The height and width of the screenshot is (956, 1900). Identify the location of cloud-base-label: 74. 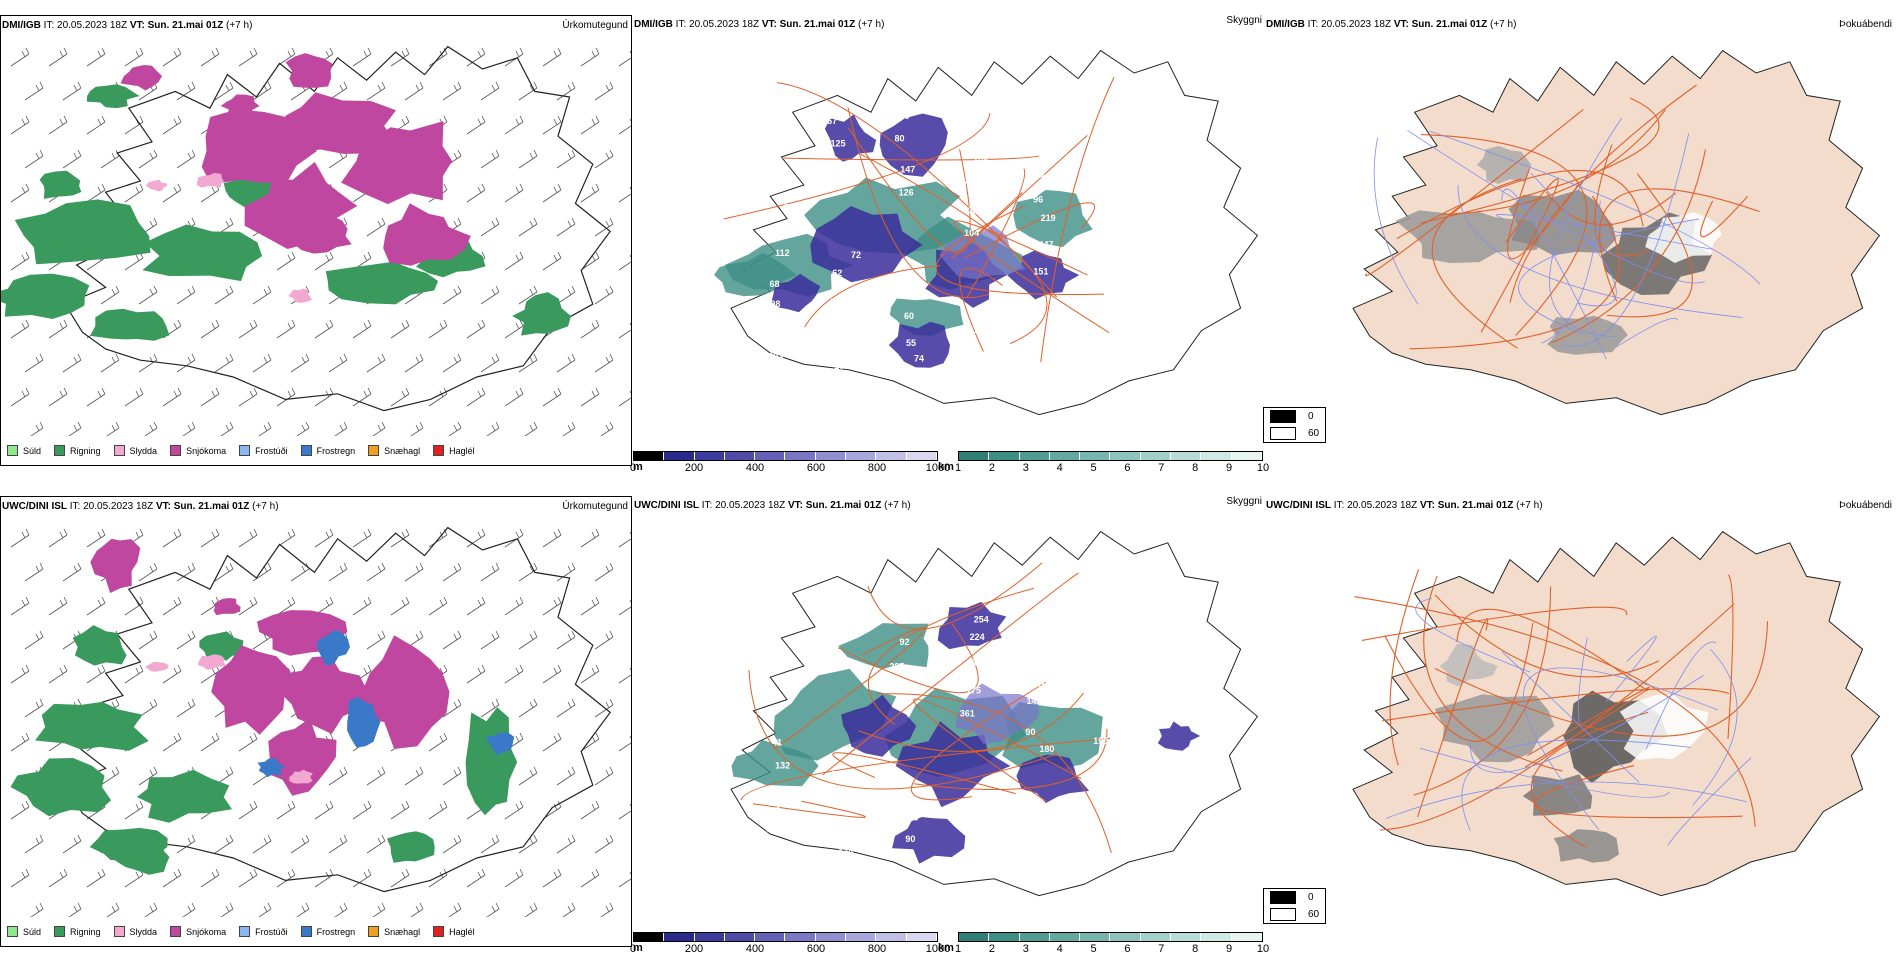
(1121, 145).